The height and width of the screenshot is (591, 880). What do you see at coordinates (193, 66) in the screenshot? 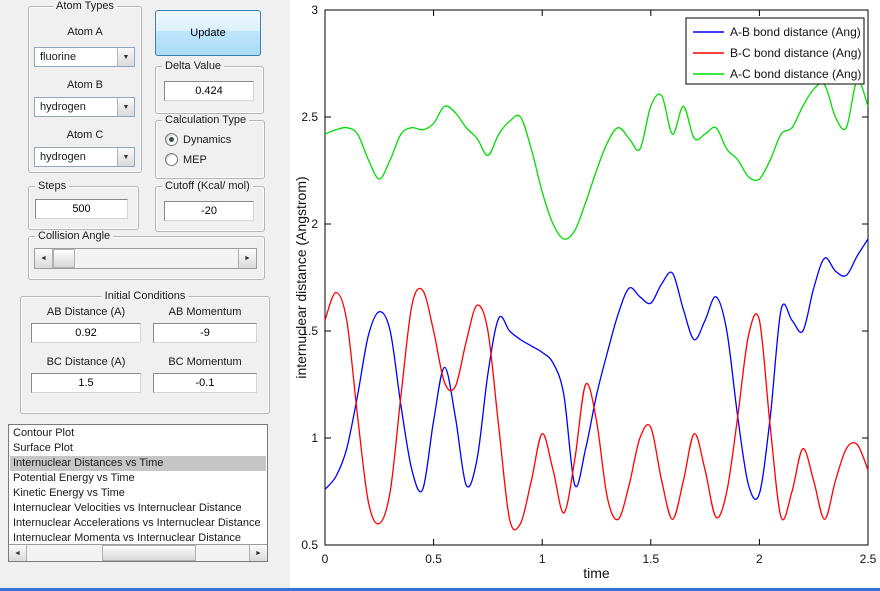
I see `delta-value-title: Delta Value` at bounding box center [193, 66].